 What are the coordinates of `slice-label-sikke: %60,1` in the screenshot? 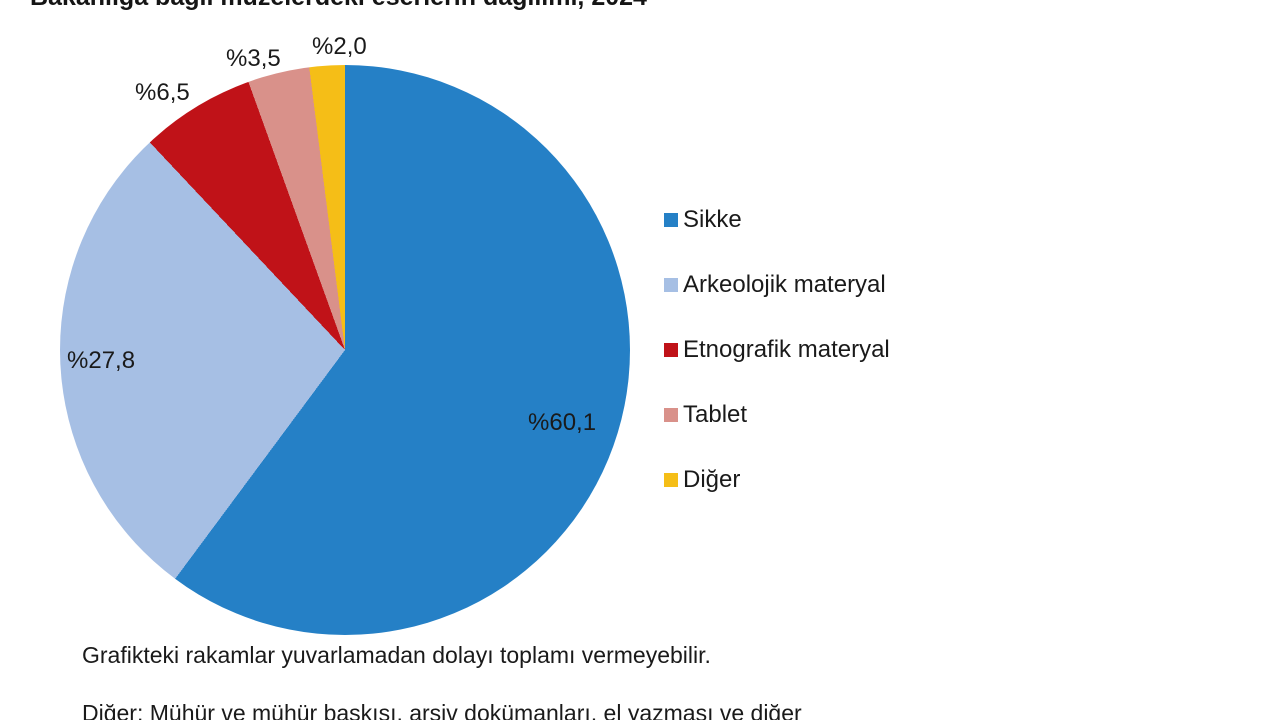 It's located at (562, 422).